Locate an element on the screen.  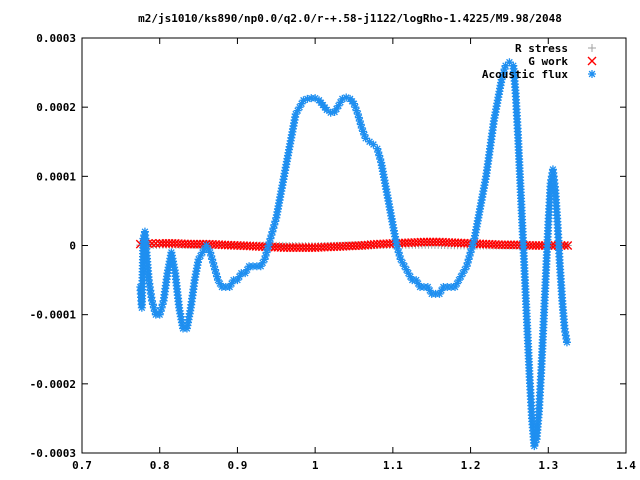
legend-label-r-stress: R stress is located at coordinates (541, 48).